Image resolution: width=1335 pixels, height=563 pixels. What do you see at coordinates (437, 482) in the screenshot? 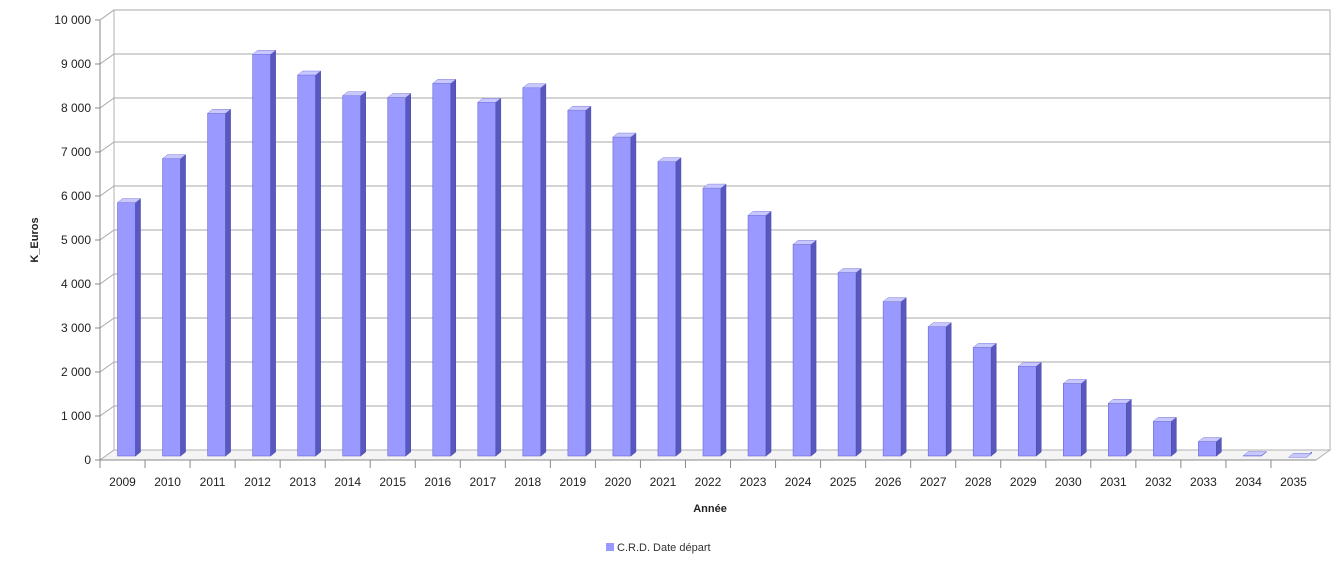
I see `x-tick-label: 2016` at bounding box center [437, 482].